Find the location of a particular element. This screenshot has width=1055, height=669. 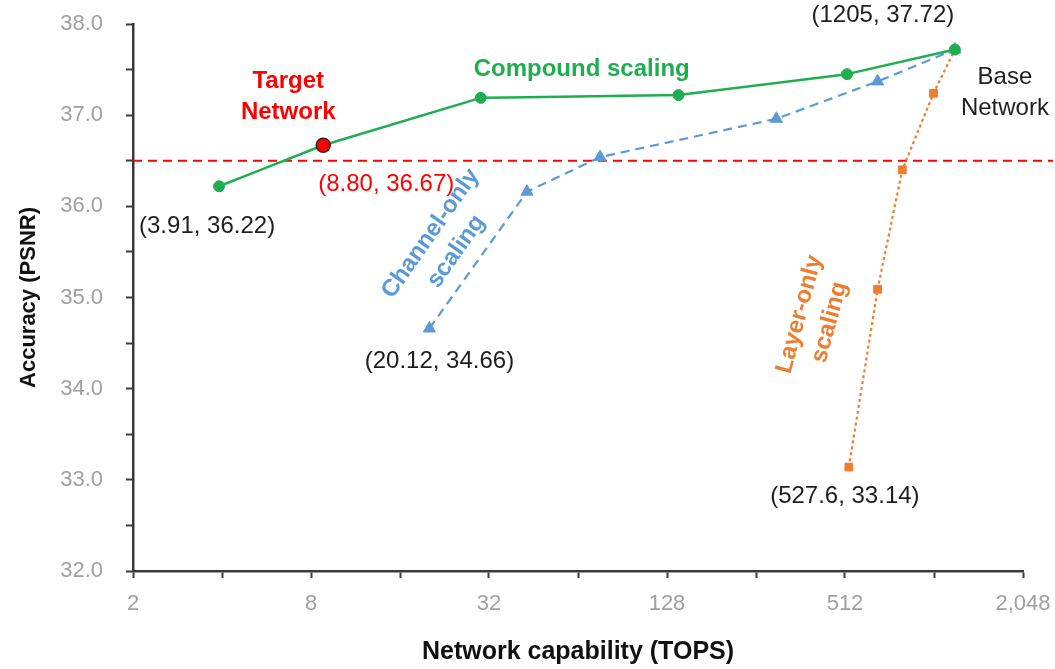

series-label: Compound scaling is located at coordinates (581, 68).